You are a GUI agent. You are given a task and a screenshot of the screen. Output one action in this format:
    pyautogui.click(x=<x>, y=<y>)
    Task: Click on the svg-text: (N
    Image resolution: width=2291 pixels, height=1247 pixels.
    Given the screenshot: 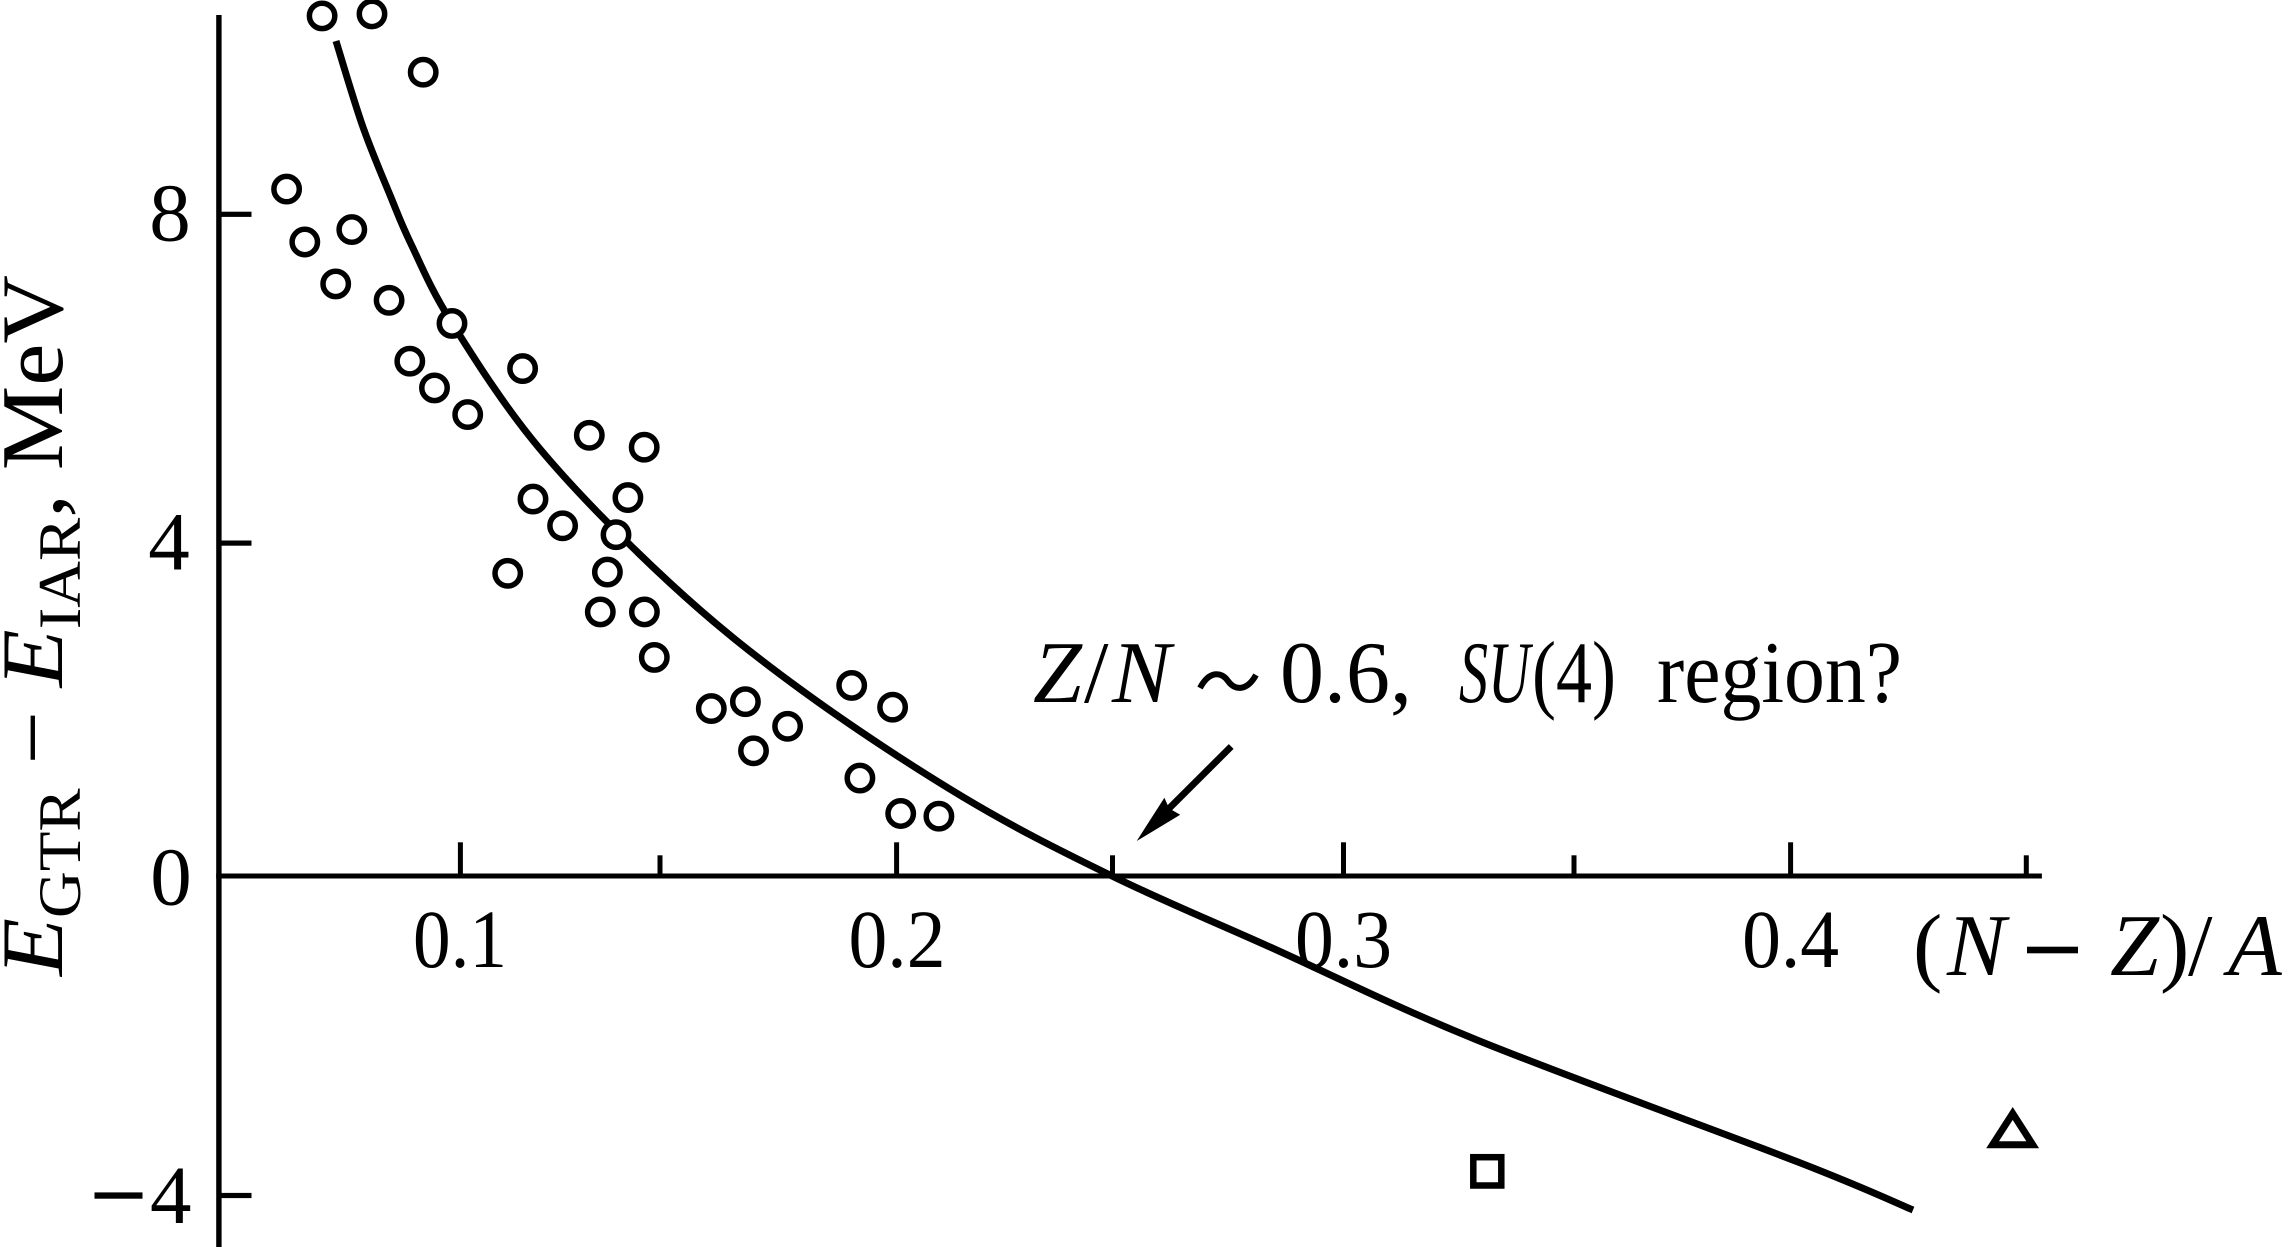 What is the action you would take?
    pyautogui.click(x=1961, y=946)
    